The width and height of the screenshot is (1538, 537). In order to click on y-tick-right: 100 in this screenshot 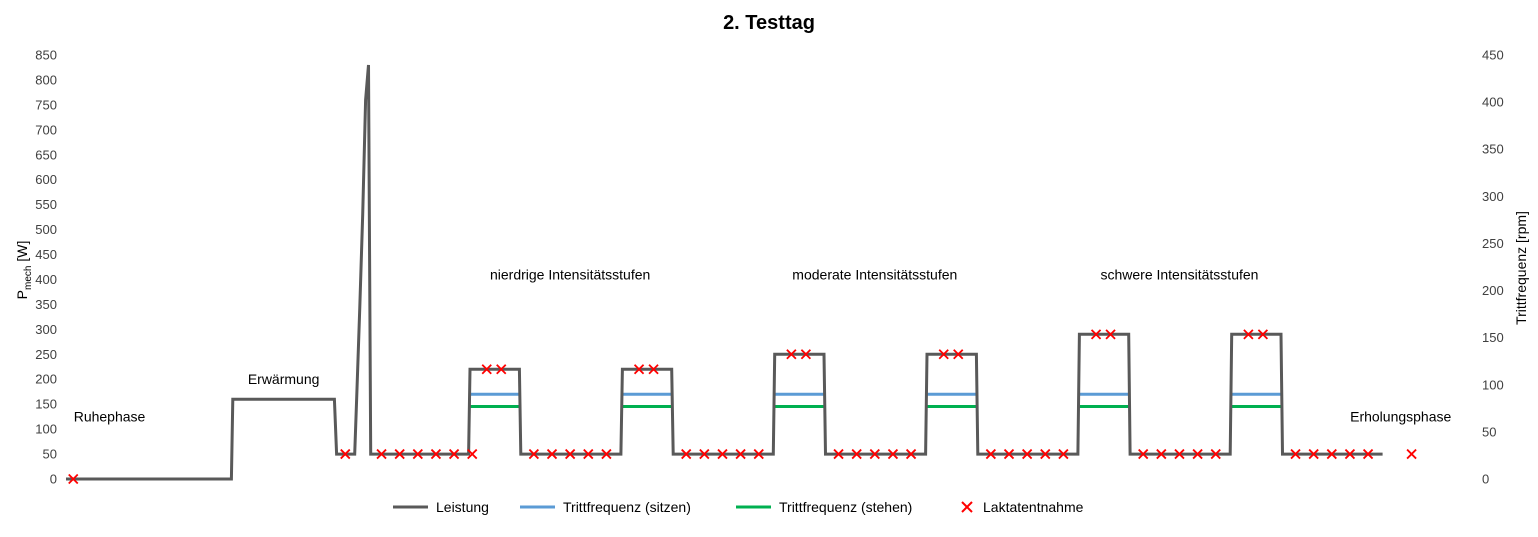, I will do `click(1493, 384)`.